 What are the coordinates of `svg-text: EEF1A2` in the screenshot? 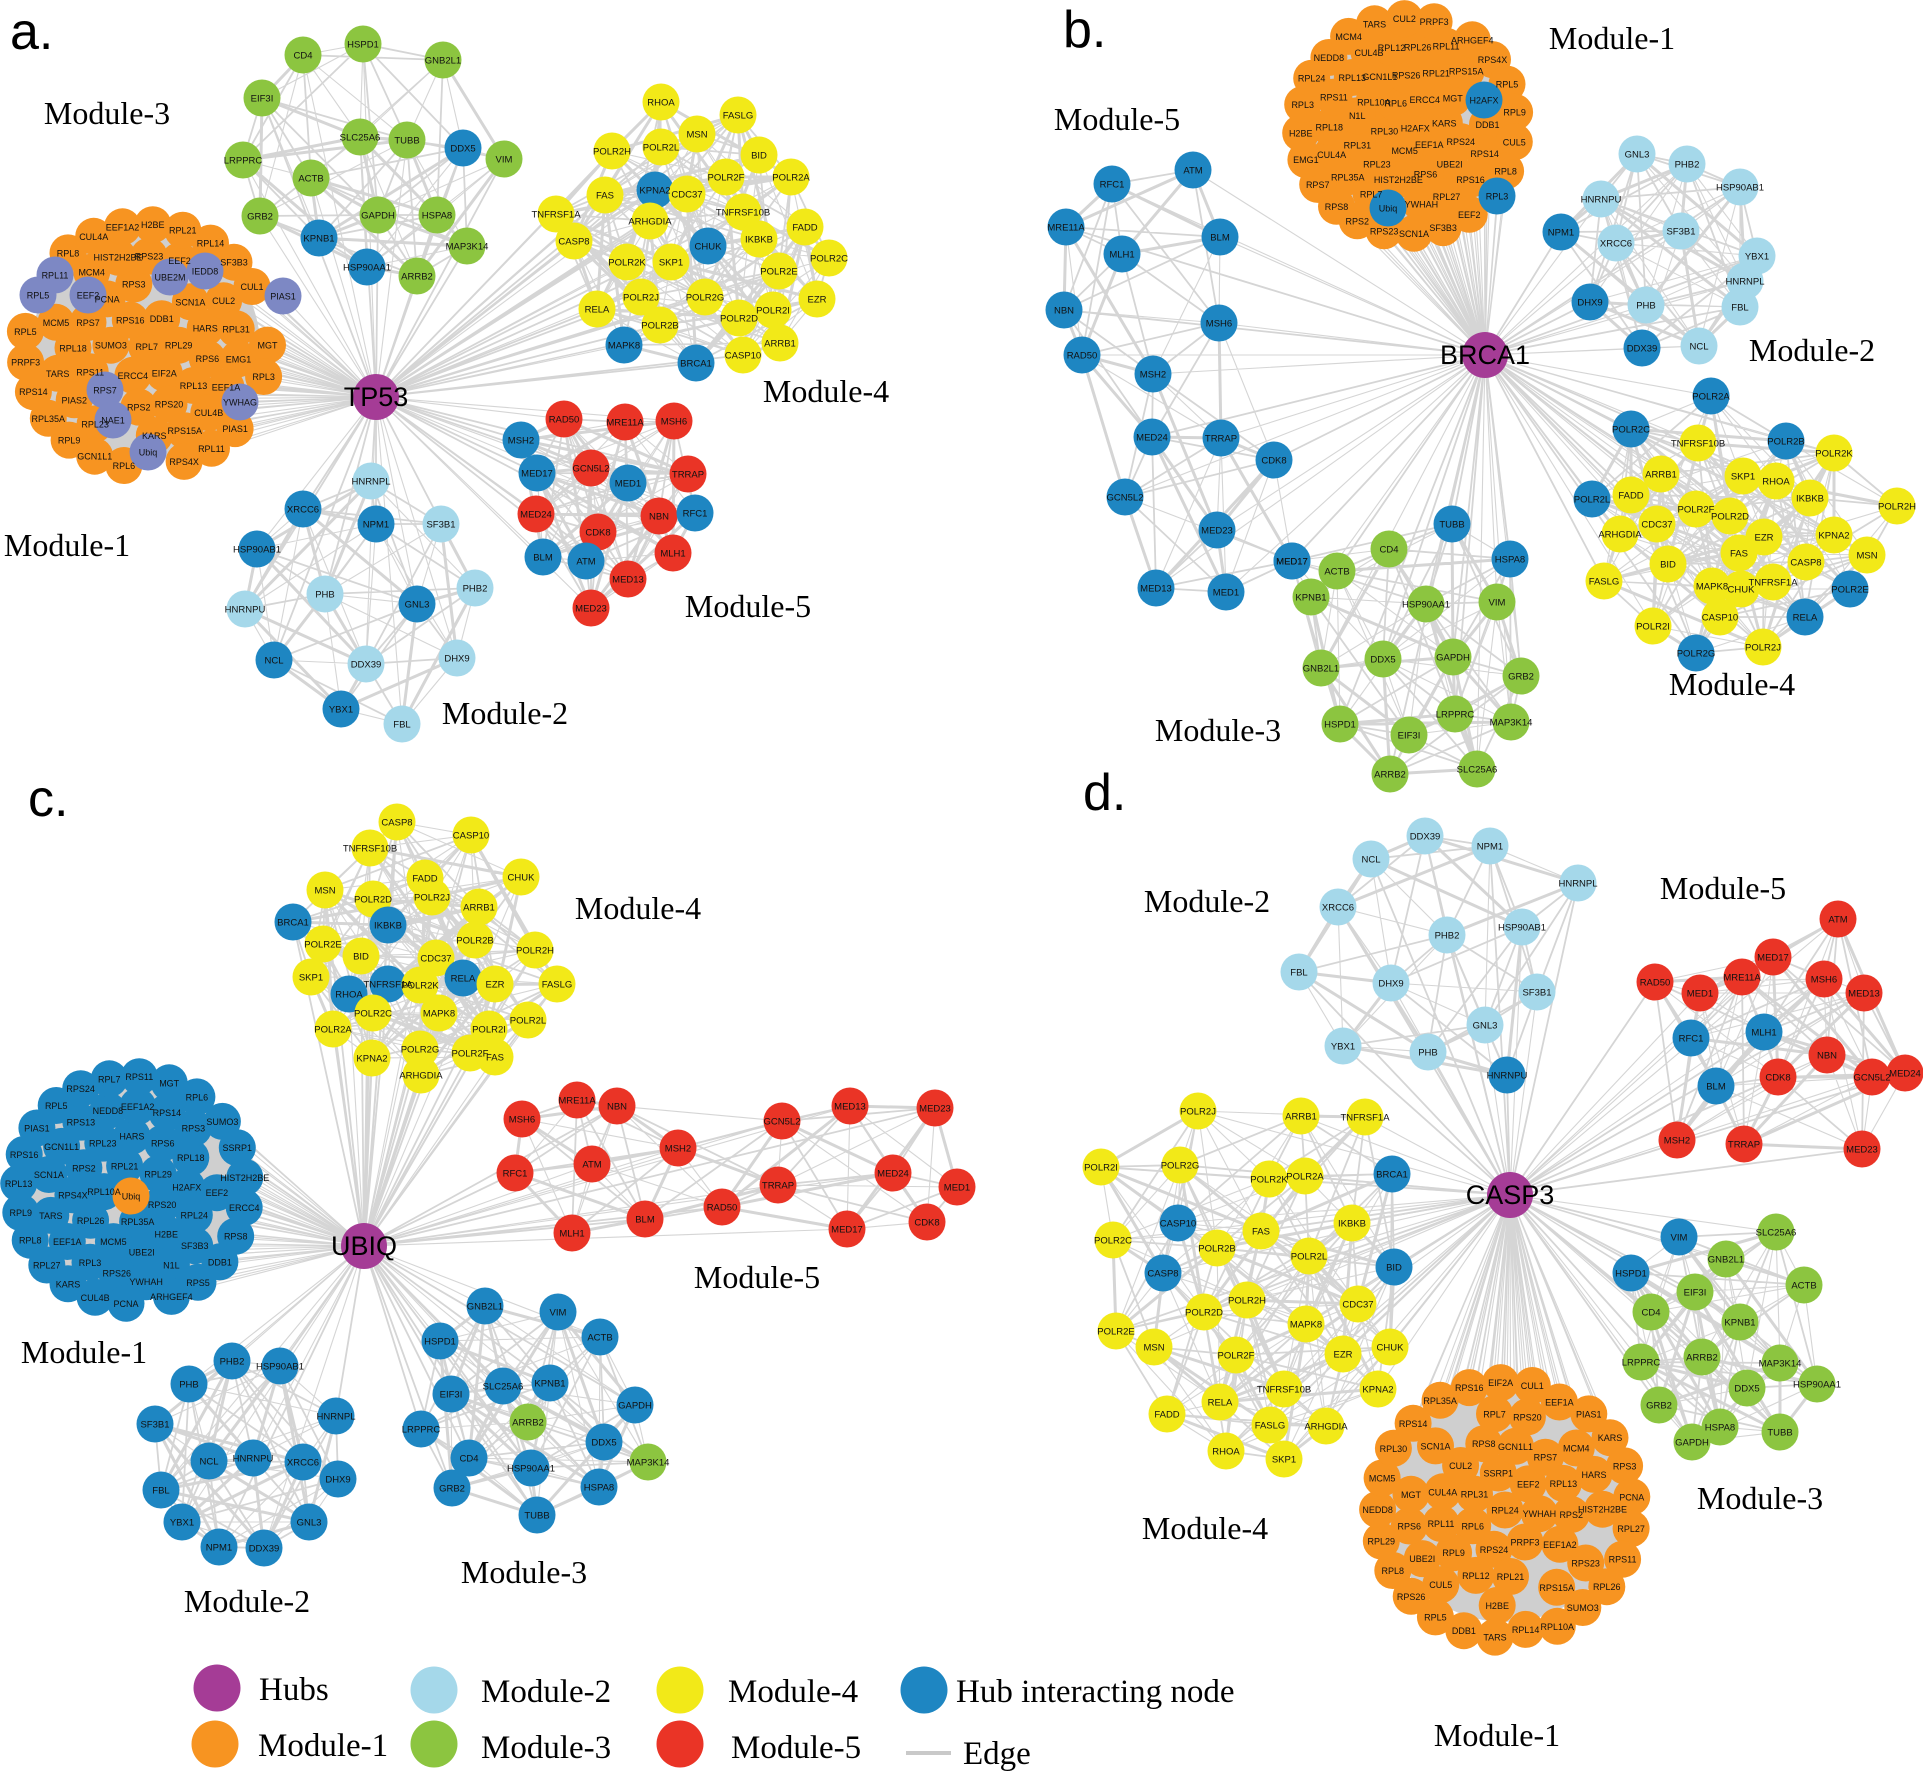 It's located at (123, 227).